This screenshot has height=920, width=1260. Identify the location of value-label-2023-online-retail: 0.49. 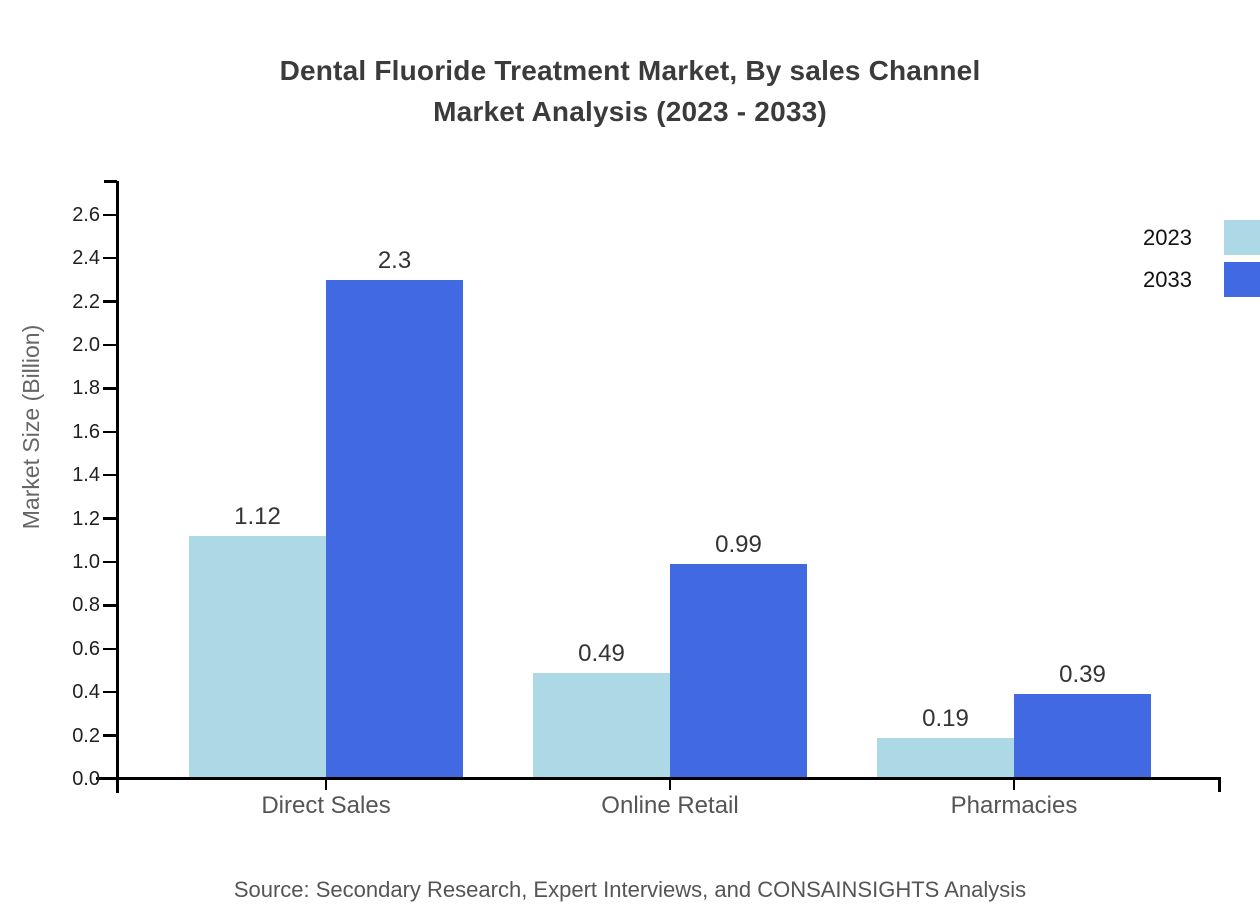
(601, 653).